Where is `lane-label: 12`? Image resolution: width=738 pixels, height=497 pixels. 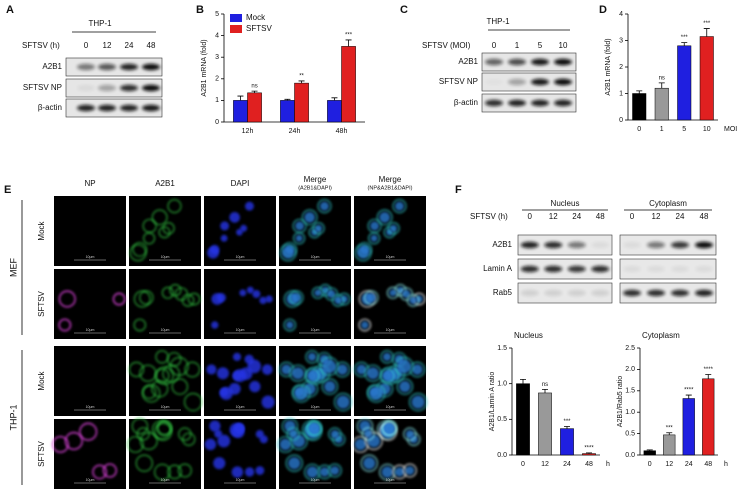
lane-label: 12 is located at coordinates (553, 216).